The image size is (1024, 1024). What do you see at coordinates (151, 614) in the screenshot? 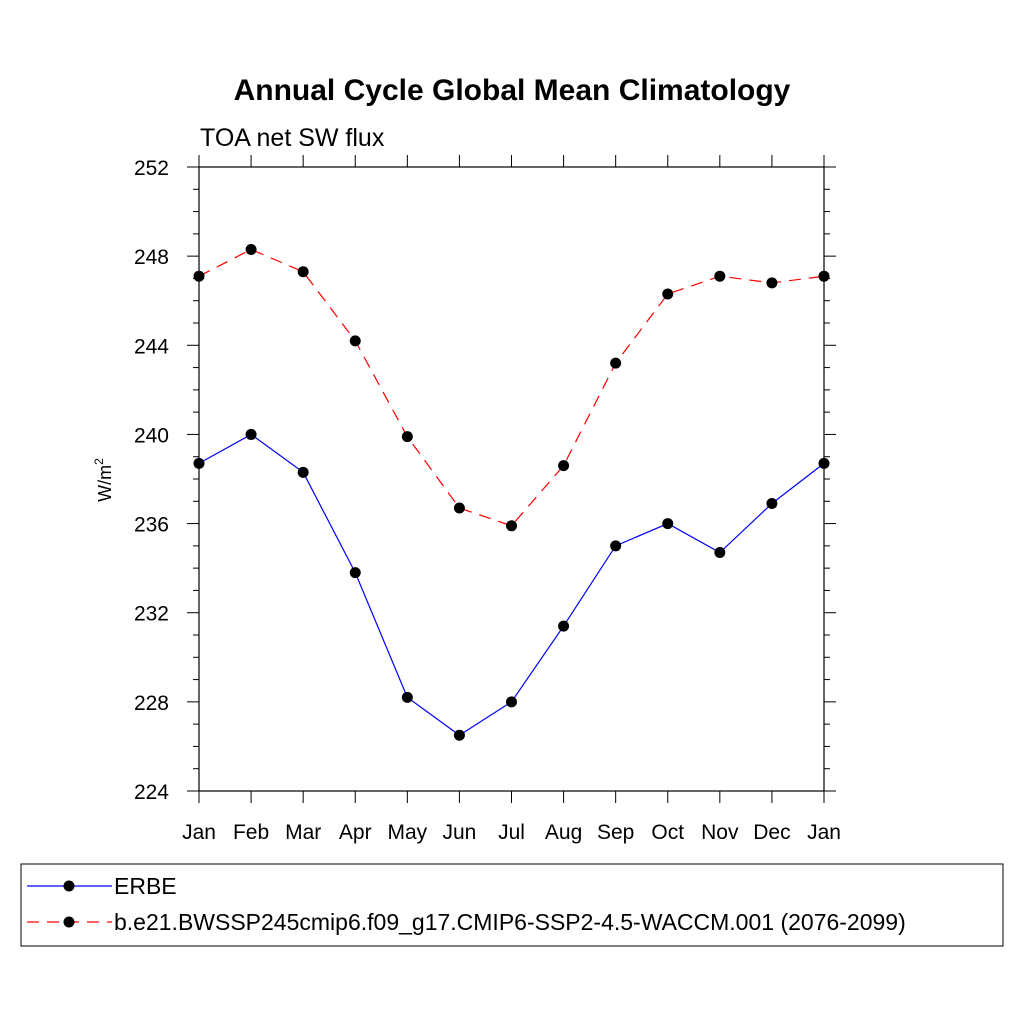
I see `y-tick-label: 232` at bounding box center [151, 614].